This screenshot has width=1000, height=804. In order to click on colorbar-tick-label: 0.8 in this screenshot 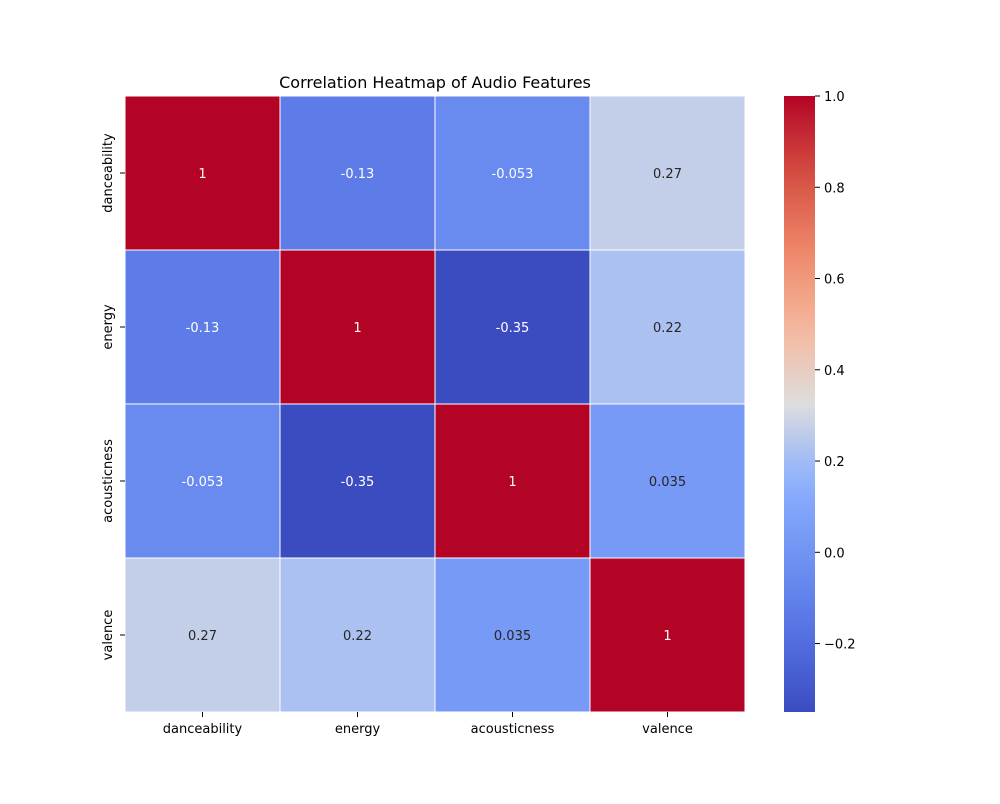, I will do `click(834, 188)`.